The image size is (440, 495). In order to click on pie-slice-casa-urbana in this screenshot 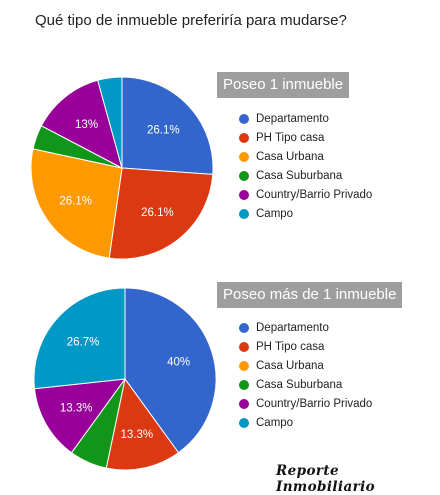, I will do `click(76, 203)`.